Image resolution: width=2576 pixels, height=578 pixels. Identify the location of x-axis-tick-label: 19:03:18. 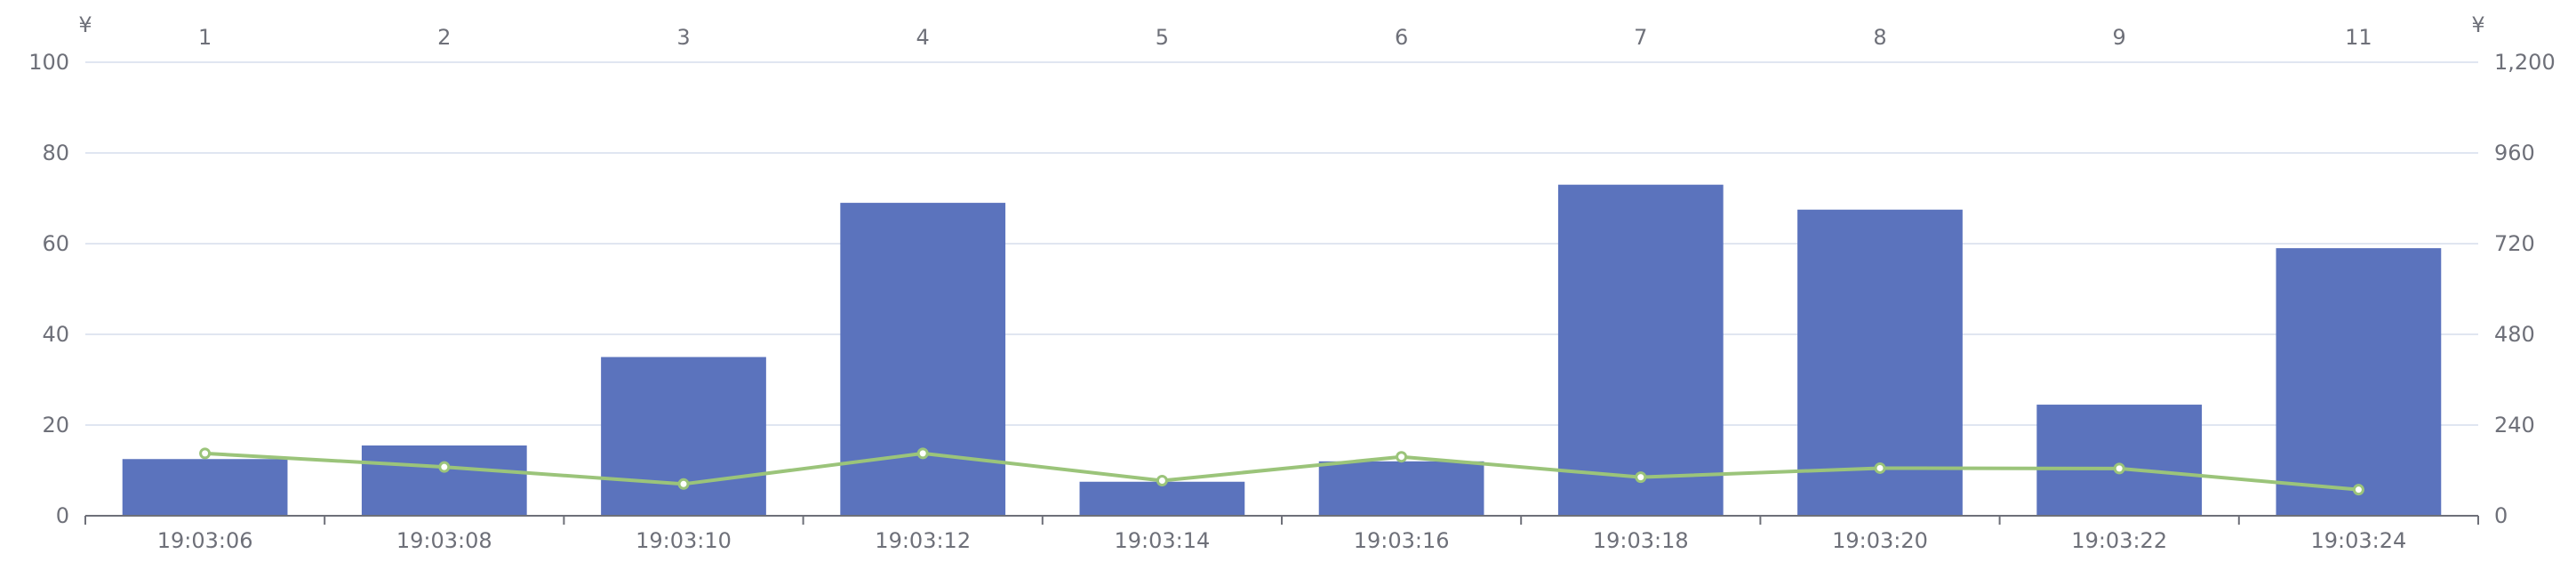
(1641, 540).